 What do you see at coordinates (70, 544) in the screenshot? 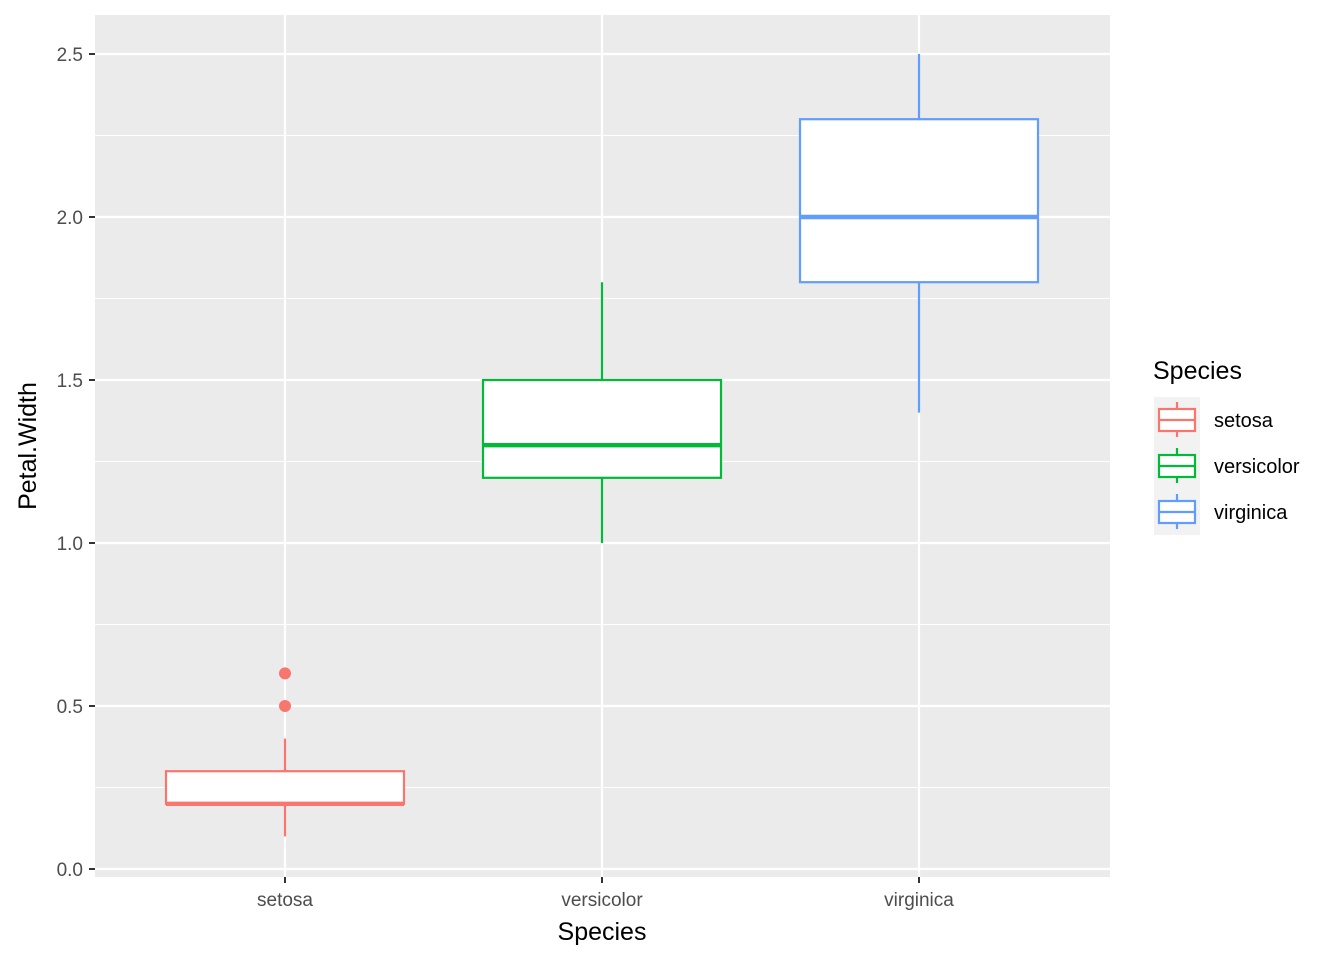
I see `y-tick-label: 1.0` at bounding box center [70, 544].